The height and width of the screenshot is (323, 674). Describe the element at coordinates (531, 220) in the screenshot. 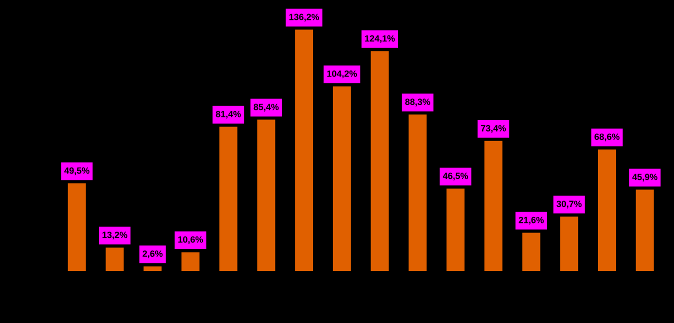

I see `data-label: 21,6%` at that location.